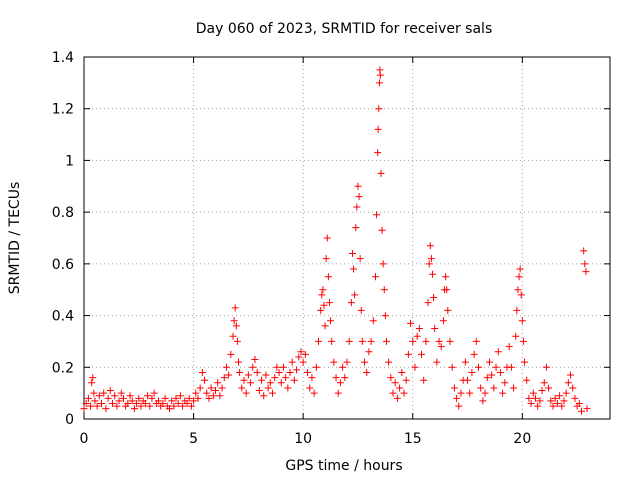 This screenshot has width=640, height=480. Describe the element at coordinates (63, 213) in the screenshot. I see `y-tick-label: 0.8` at that location.